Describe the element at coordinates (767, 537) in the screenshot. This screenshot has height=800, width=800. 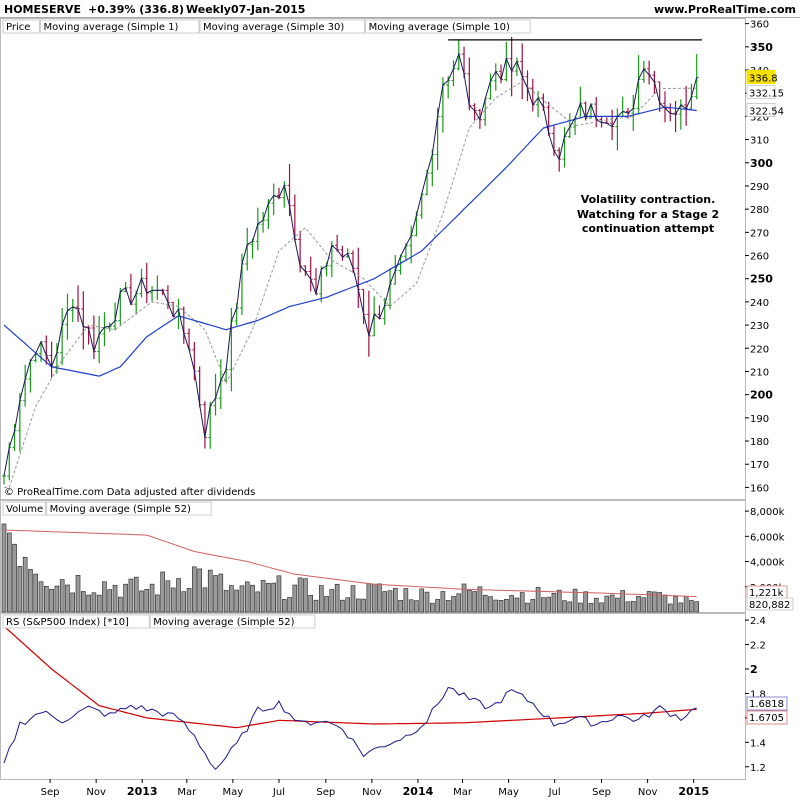
I see `volume-y-label: 6,000k` at that location.